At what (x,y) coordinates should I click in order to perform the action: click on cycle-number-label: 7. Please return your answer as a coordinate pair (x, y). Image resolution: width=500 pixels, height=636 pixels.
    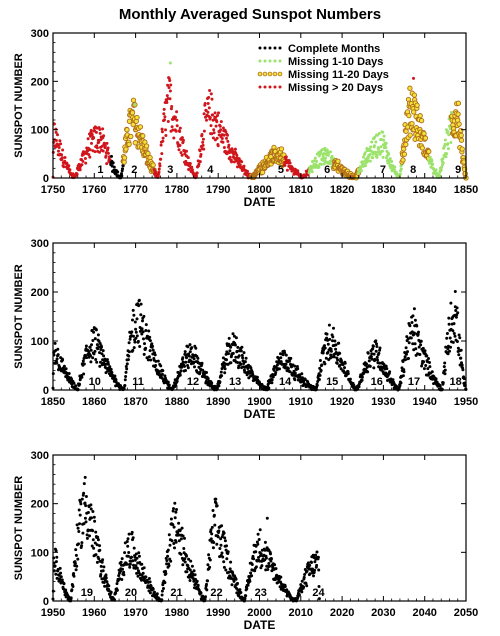
    Looking at the image, I should click on (383, 170).